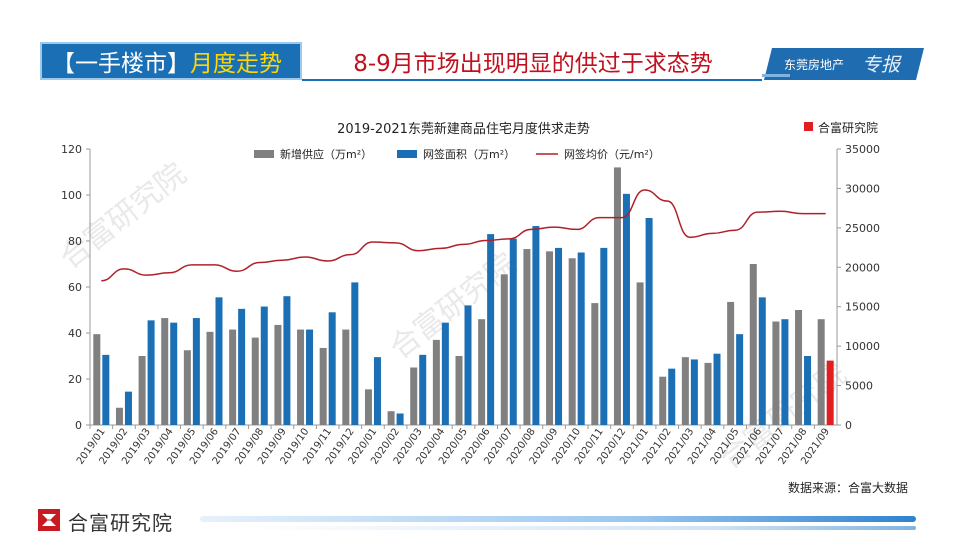 This screenshot has width=960, height=540. What do you see at coordinates (612, 154) in the screenshot?
I see `legend-label-price: 网签均价（元/m²）` at bounding box center [612, 154].